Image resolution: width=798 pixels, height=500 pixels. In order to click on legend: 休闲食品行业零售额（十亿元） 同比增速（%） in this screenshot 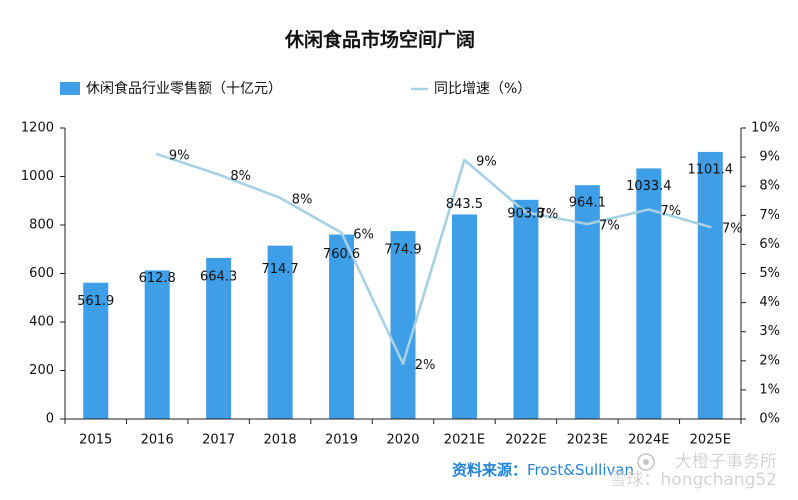, I will do `click(295, 88)`.